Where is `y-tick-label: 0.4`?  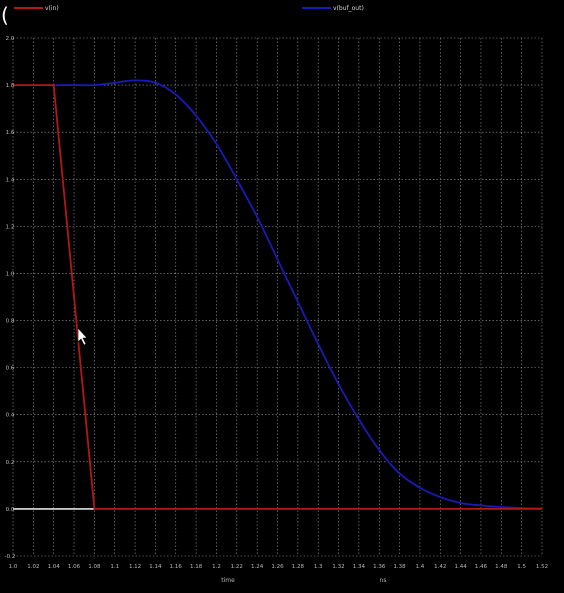 y-tick-label: 0.4 is located at coordinates (10, 416).